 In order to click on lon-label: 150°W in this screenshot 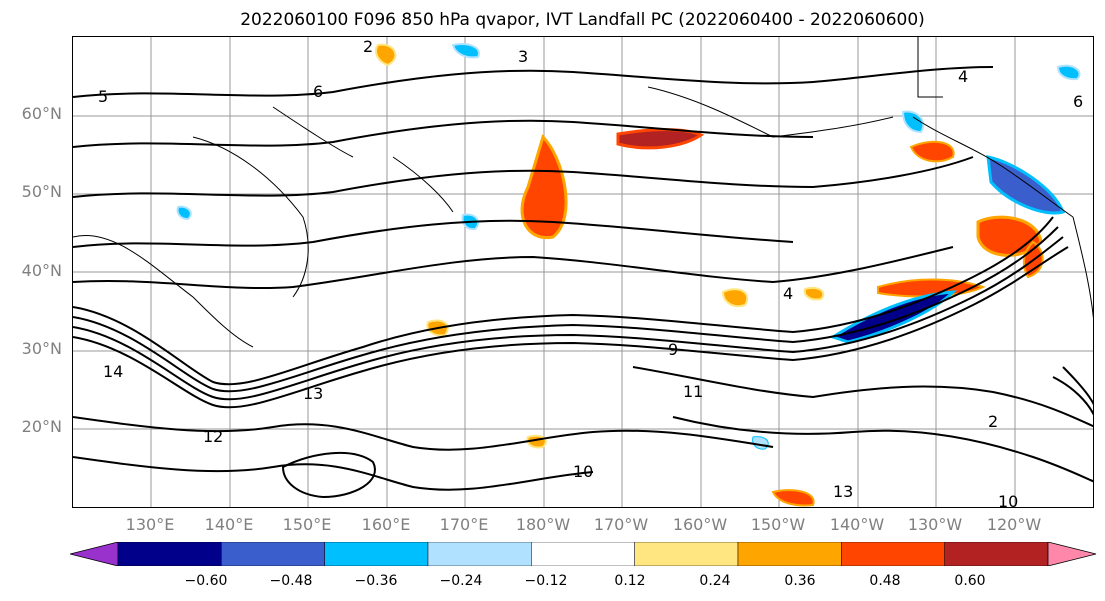, I will do `click(778, 524)`.